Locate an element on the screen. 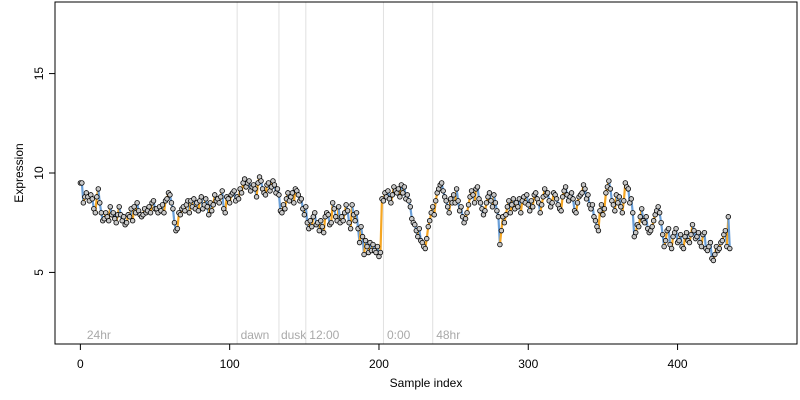 The height and width of the screenshot is (400, 800). y-tick-label: 5 is located at coordinates (39, 272).